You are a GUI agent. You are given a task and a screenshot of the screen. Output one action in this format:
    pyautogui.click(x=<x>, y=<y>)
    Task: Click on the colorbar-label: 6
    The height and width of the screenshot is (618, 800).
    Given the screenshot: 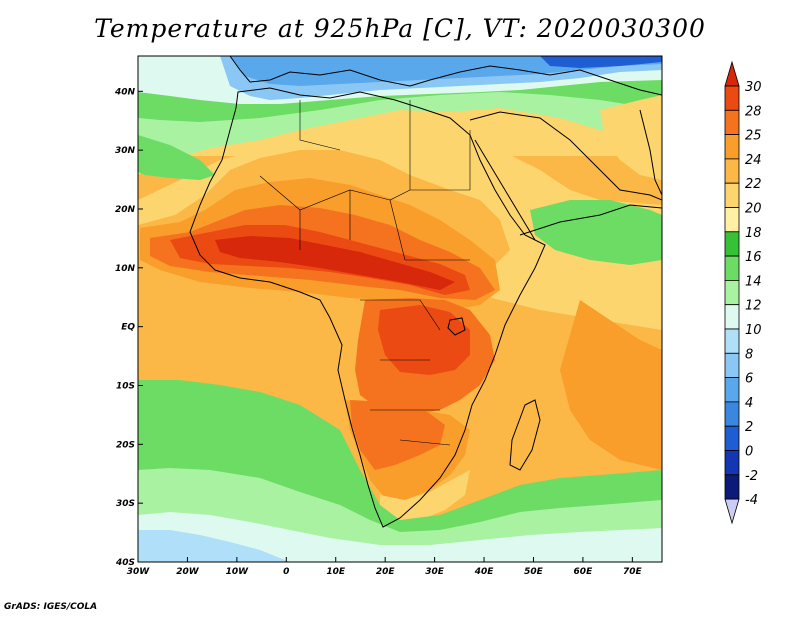 What is the action you would take?
    pyautogui.click(x=749, y=379)
    